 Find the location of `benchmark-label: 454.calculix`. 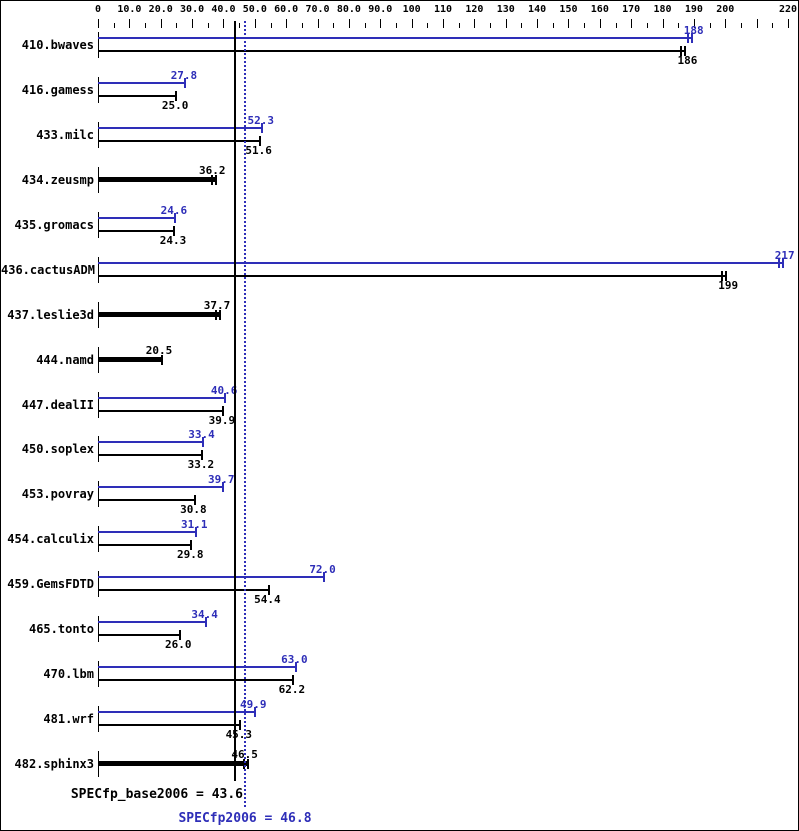

benchmark-label: 454.calculix is located at coordinates (50, 539).